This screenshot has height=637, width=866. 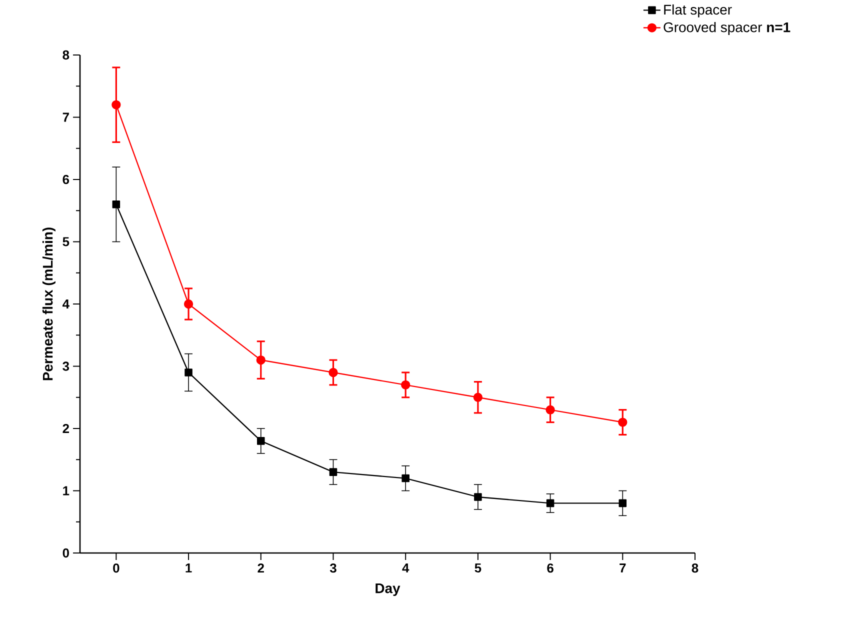 What do you see at coordinates (388, 590) in the screenshot?
I see `x-axis-title: Day` at bounding box center [388, 590].